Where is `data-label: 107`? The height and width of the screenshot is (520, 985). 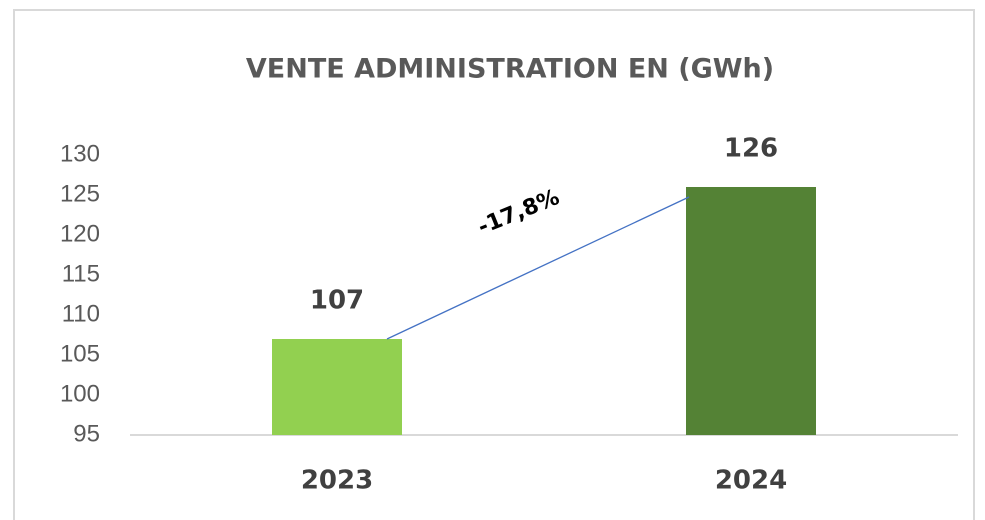
data-label: 107 is located at coordinates (337, 301).